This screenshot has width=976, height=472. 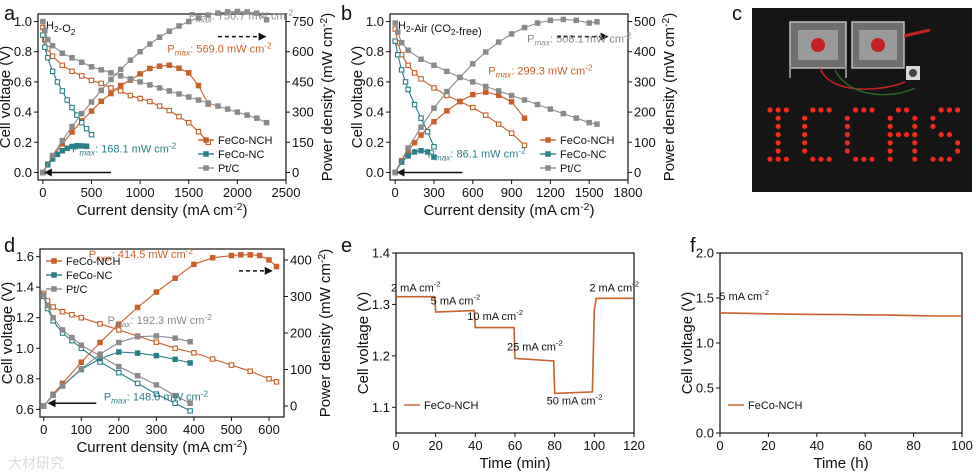 What do you see at coordinates (303, 21) in the screenshot?
I see `y2-tick-label: 750` at bounding box center [303, 21].